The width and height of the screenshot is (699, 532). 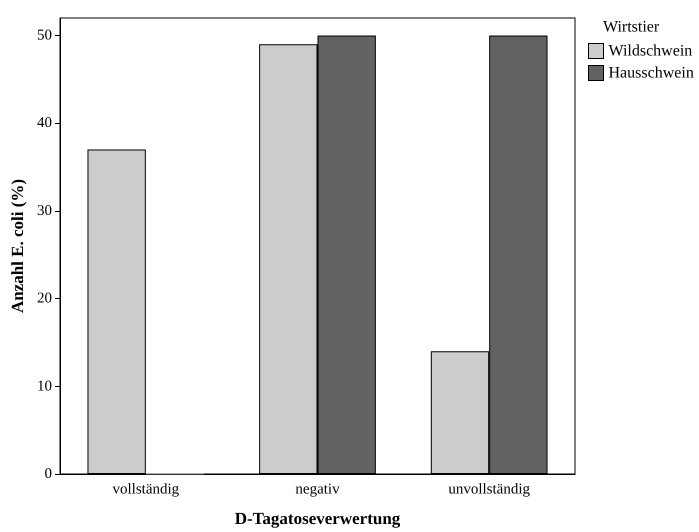 I want to click on y-tick-label: 20, so click(x=44, y=298).